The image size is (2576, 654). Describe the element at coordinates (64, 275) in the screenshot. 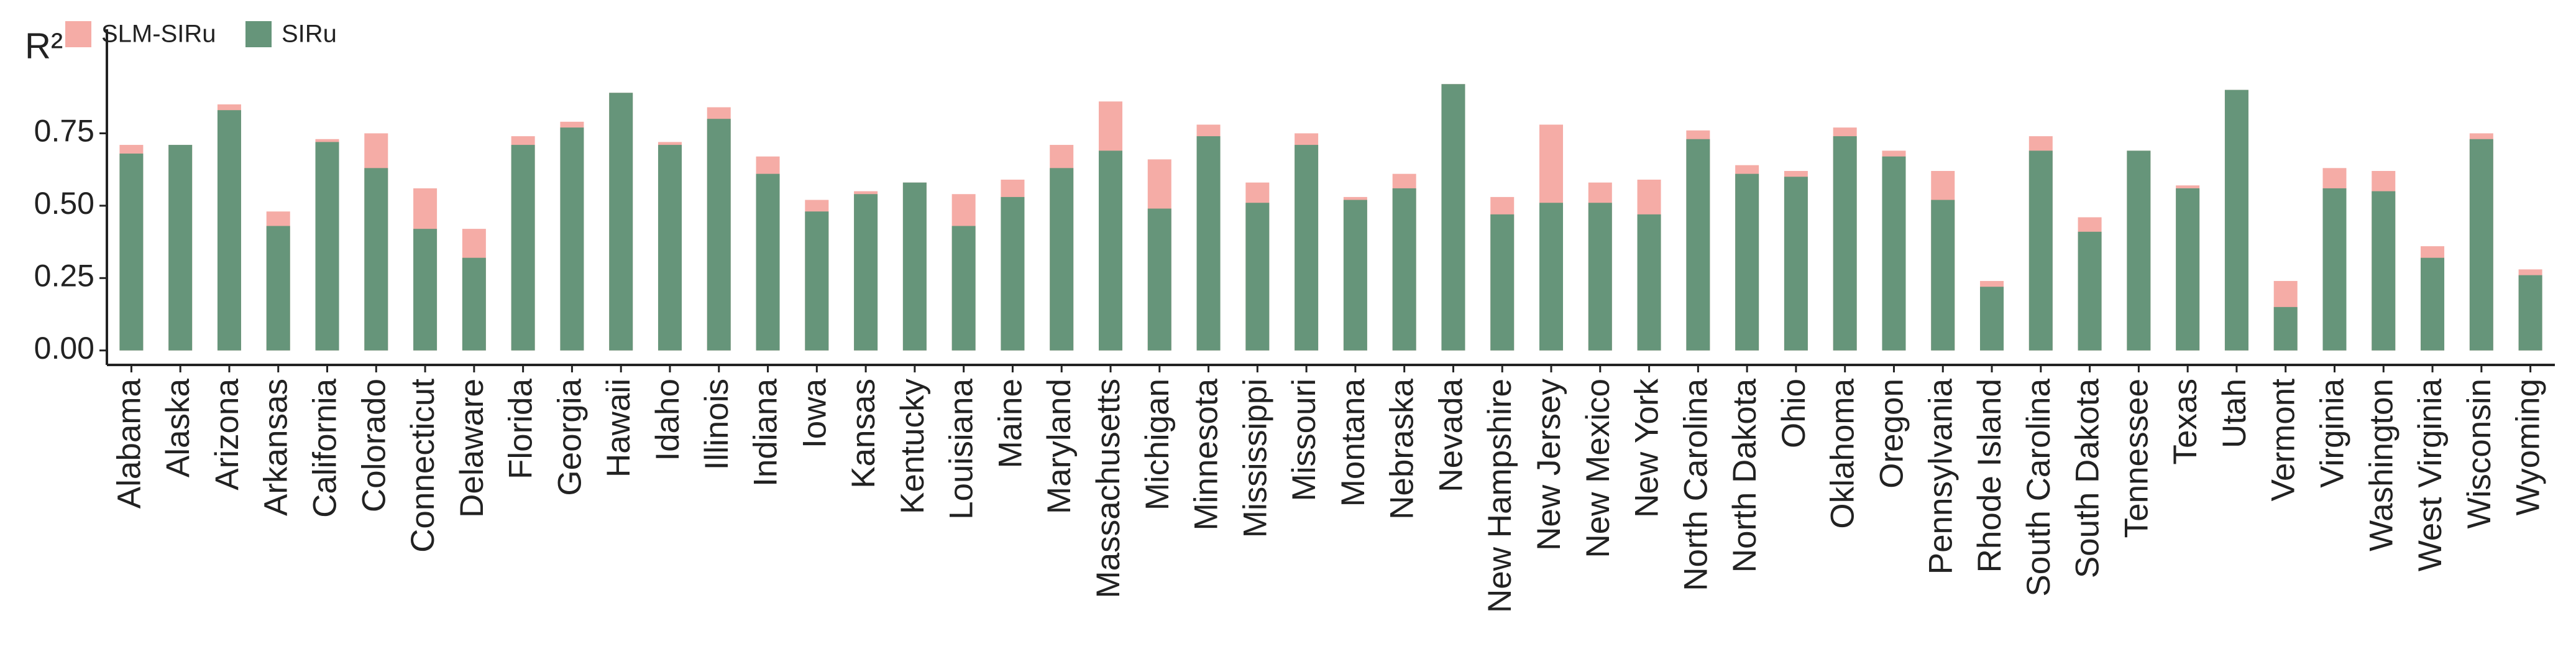

I see `y-tick-label: 0.25` at that location.